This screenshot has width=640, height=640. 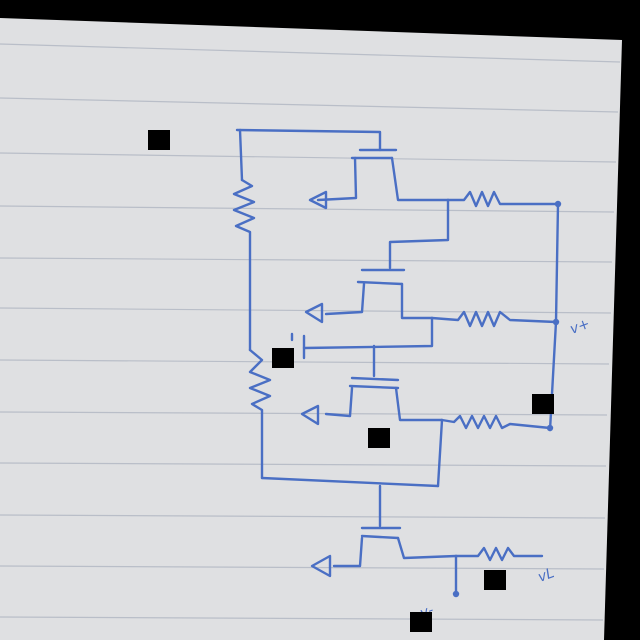 What do you see at coordinates (546, 575) in the screenshot?
I see `label-v-l: vL` at bounding box center [546, 575].